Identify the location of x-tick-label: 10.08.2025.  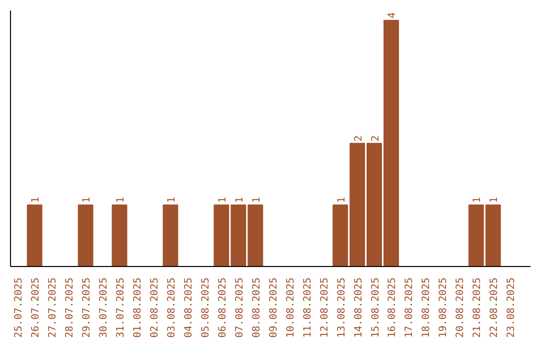
(290, 307).